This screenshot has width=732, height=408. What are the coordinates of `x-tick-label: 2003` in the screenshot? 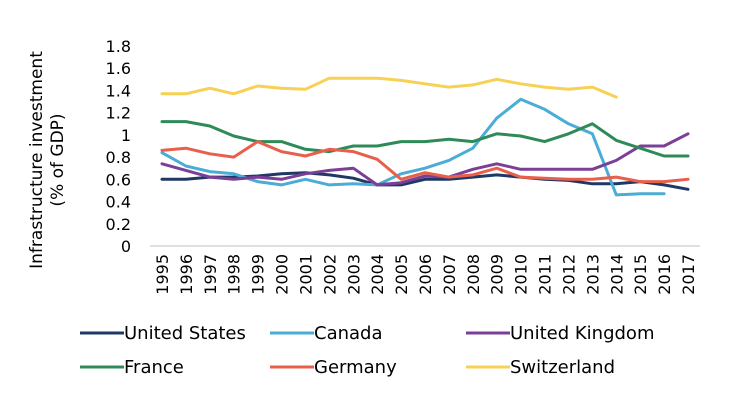 It's located at (353, 274).